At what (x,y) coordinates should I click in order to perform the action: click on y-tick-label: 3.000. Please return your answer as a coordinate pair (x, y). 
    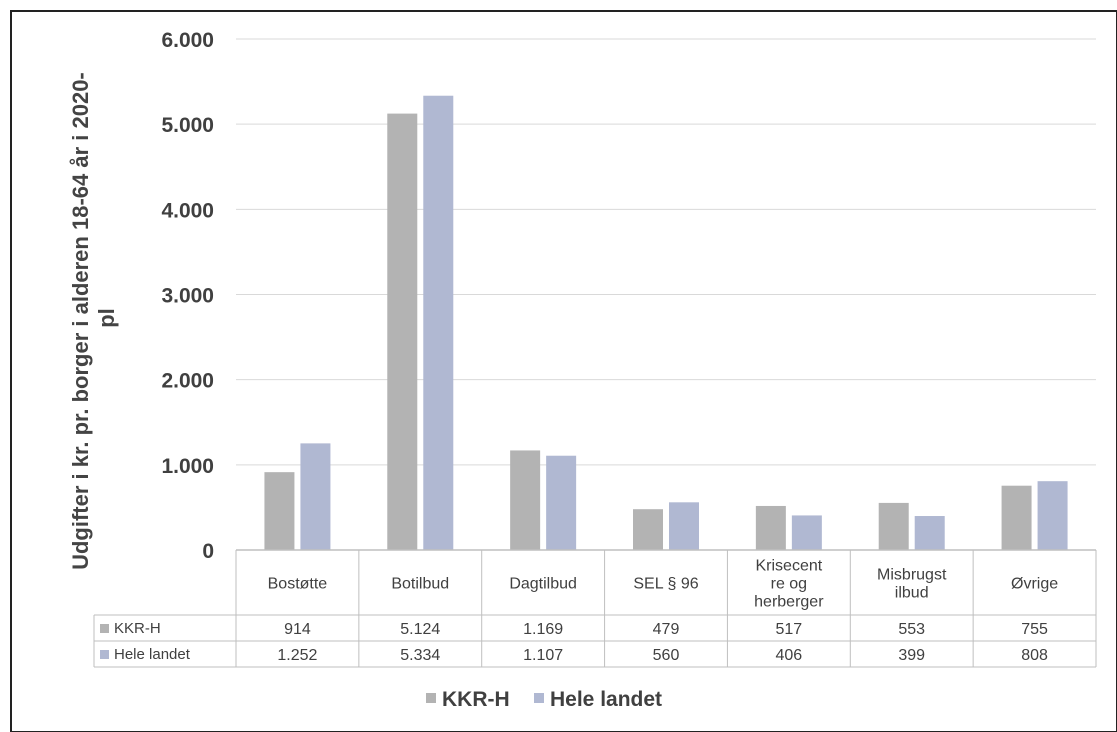
    Looking at the image, I should click on (187, 296).